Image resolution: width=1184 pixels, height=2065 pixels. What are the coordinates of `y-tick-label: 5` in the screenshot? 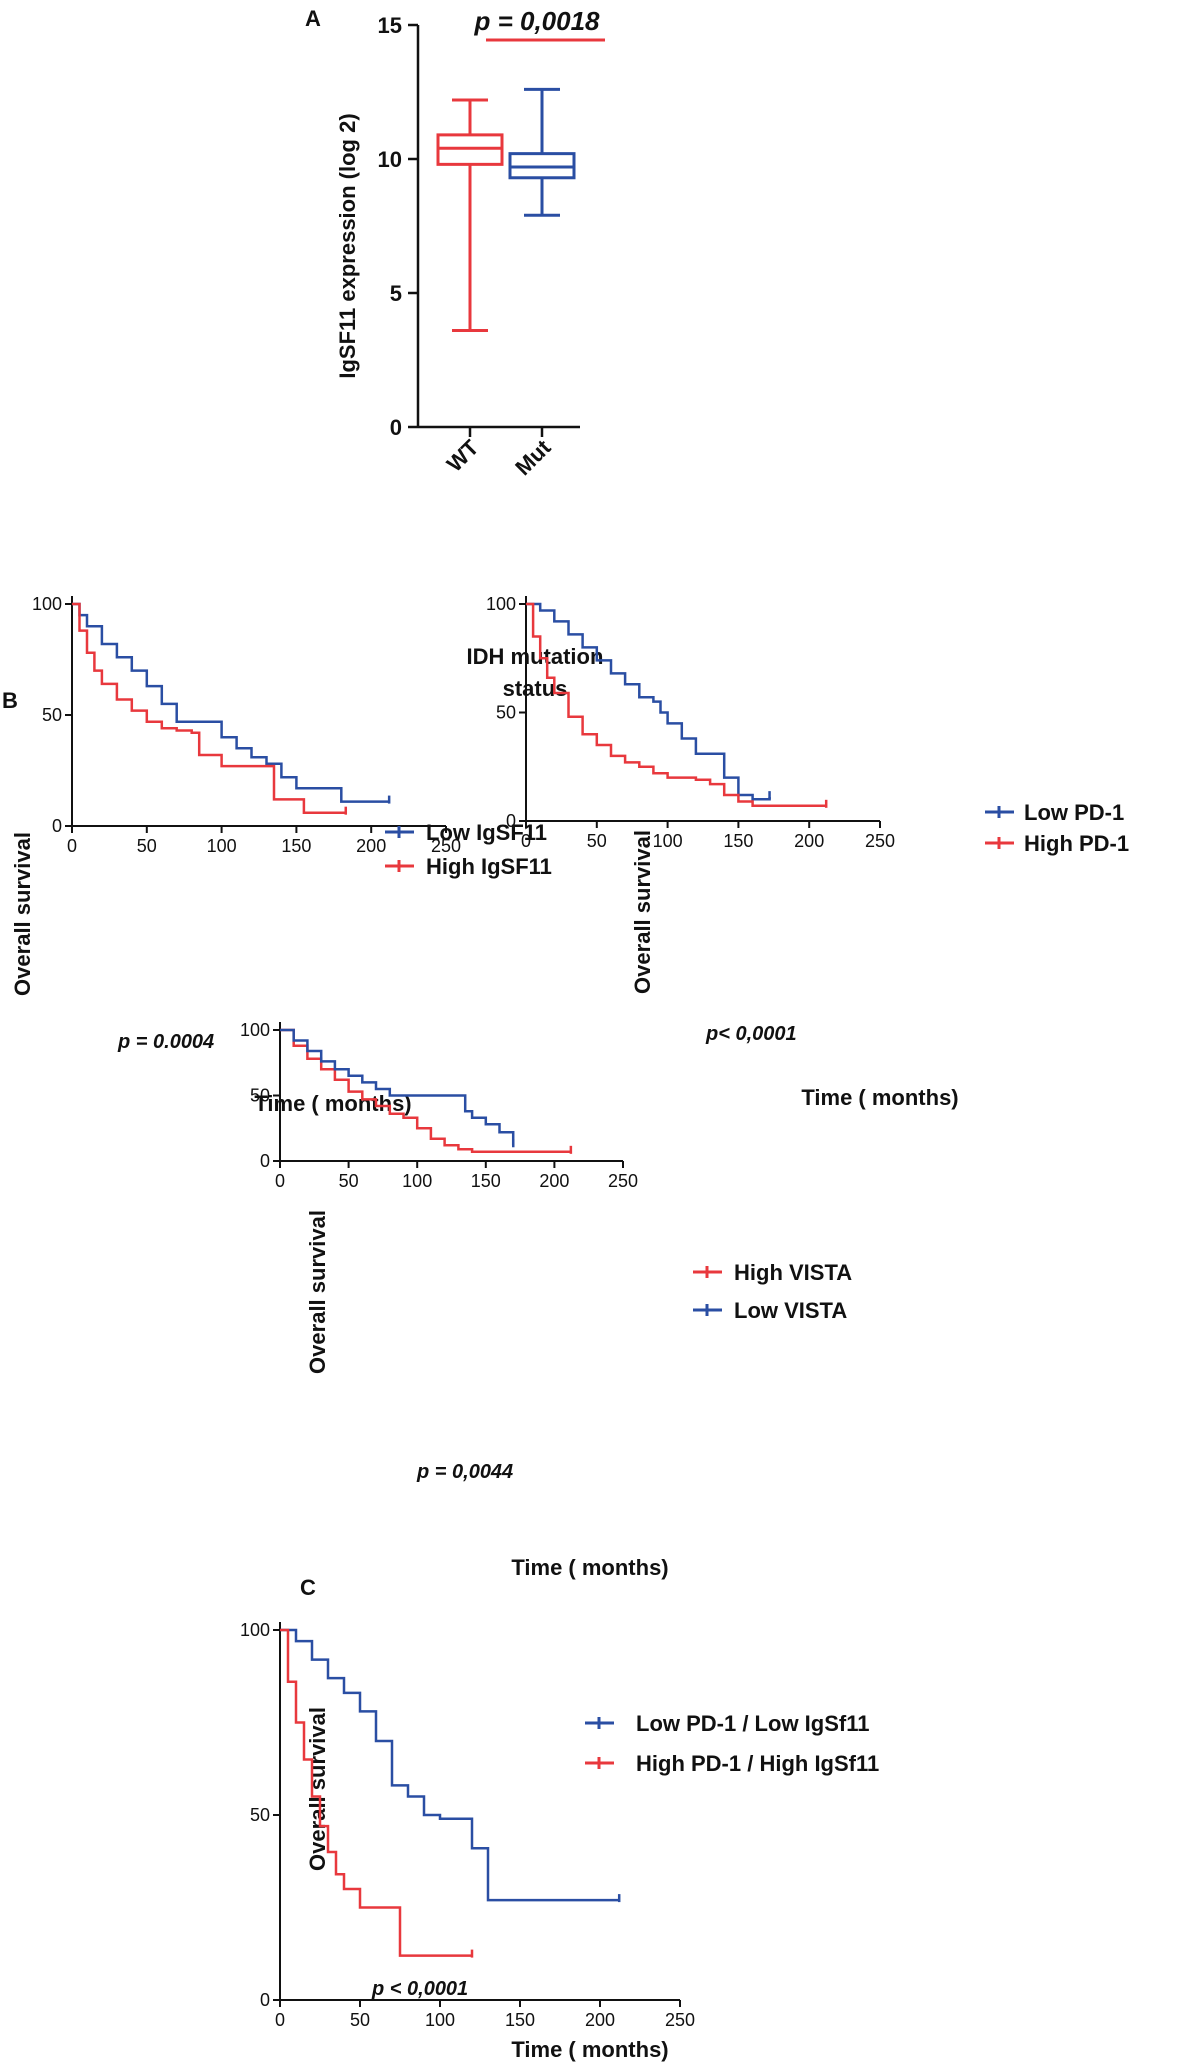 It's located at (396, 293).